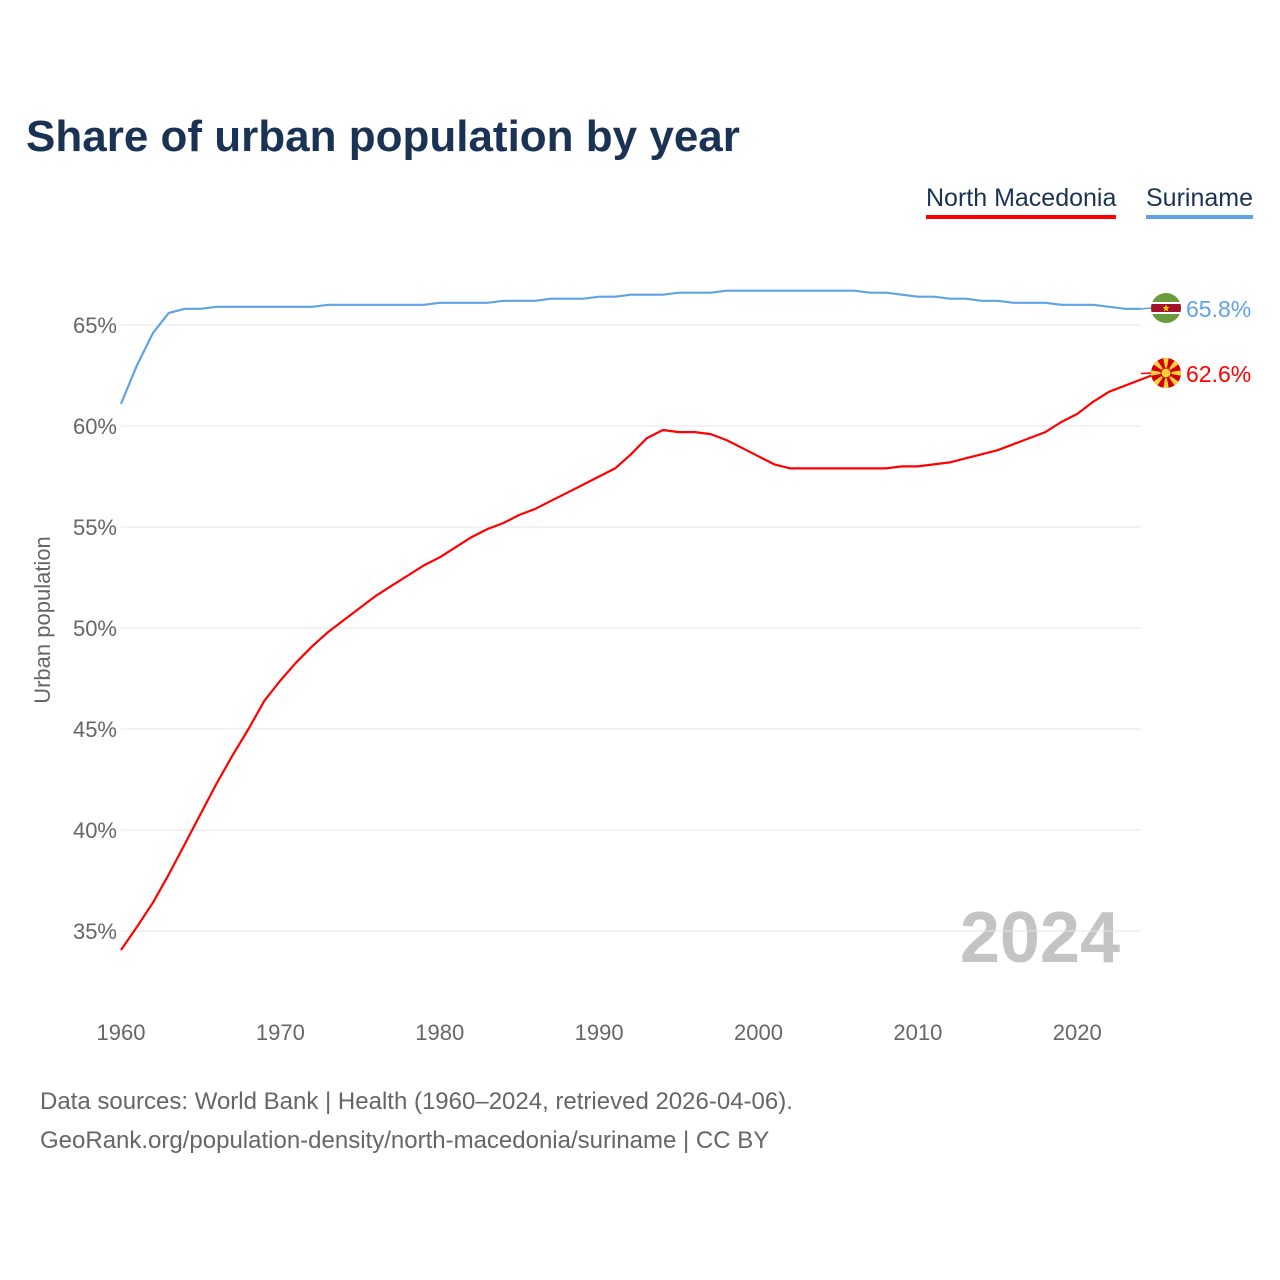 The image size is (1280, 1280). What do you see at coordinates (1166, 308) in the screenshot?
I see `suriname-flag-icon` at bounding box center [1166, 308].